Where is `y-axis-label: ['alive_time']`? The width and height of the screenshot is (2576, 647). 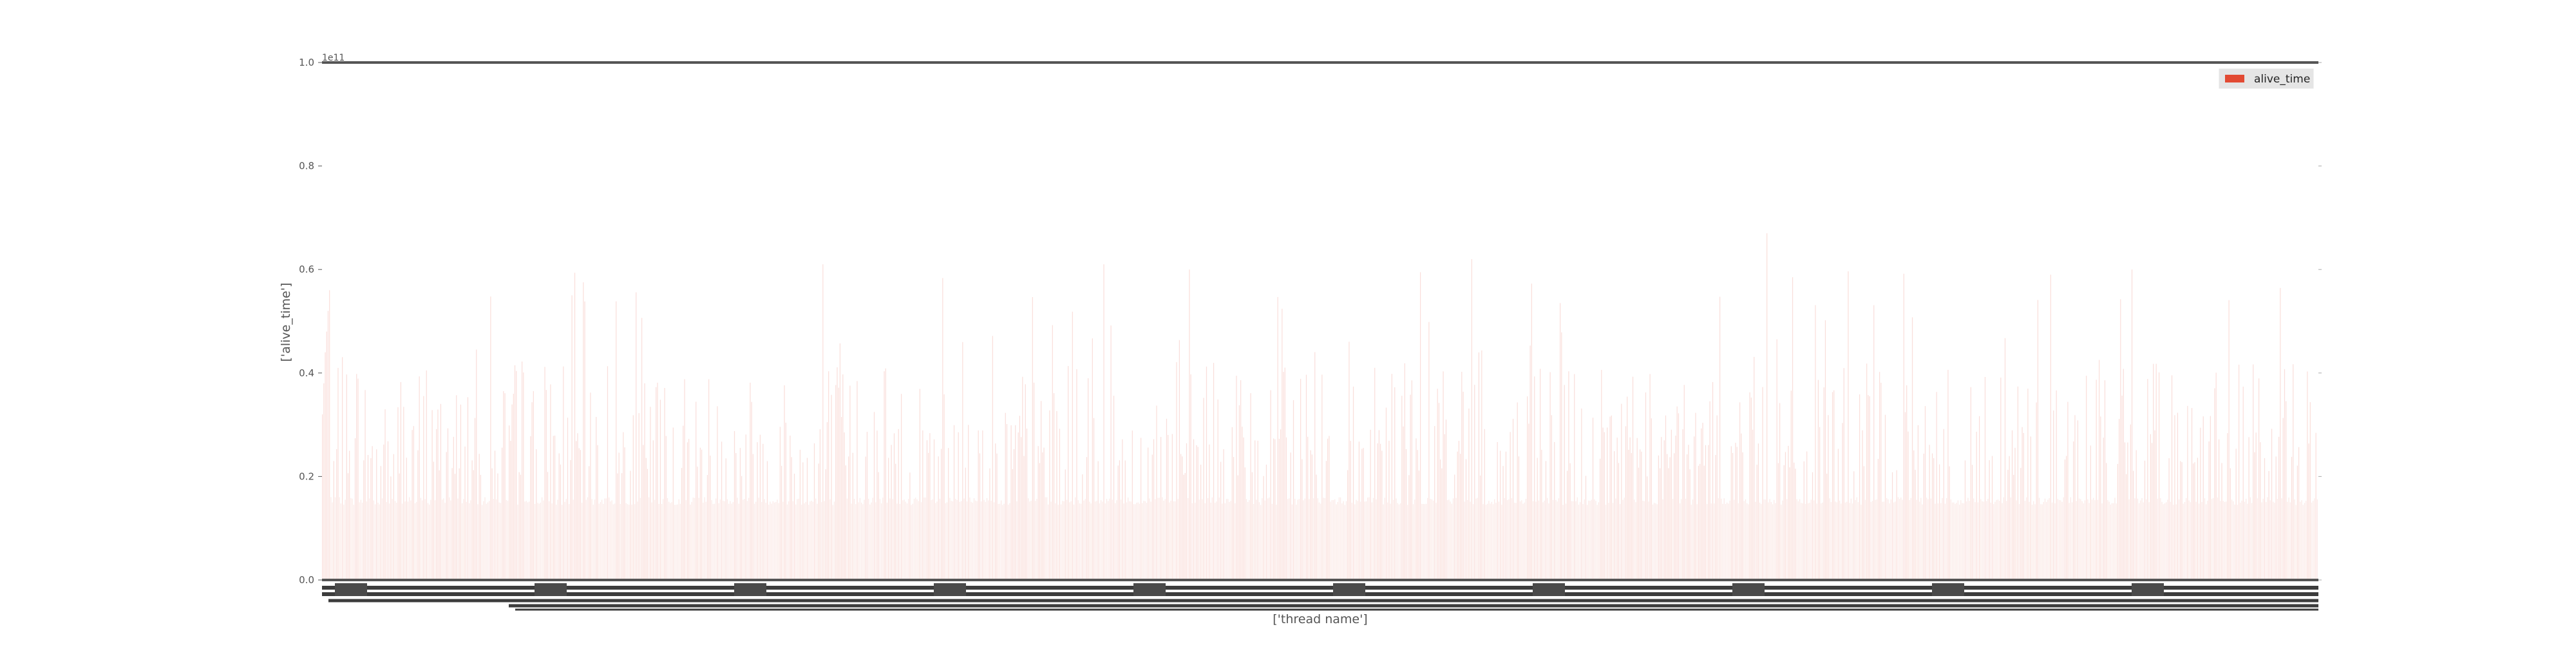
y-axis-label: ['alive_time'] is located at coordinates (286, 322).